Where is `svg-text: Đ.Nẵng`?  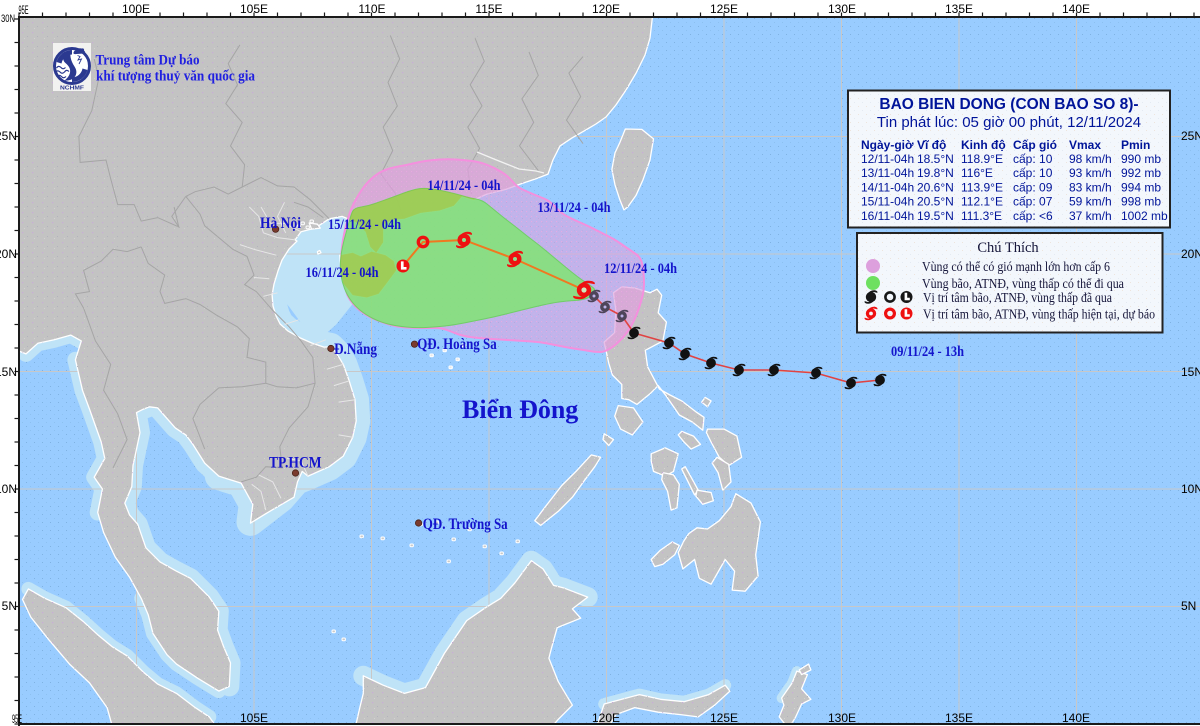
svg-text: Đ.Nẵng is located at coordinates (355, 349).